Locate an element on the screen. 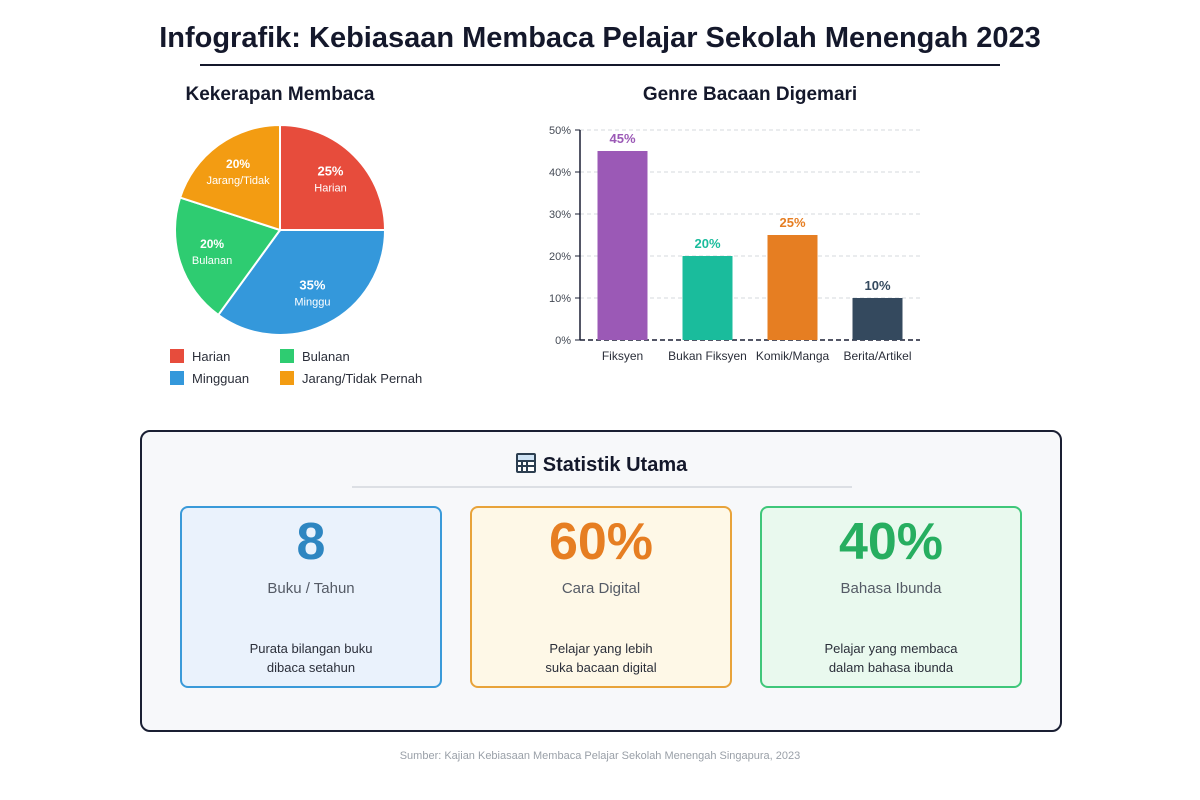  bar-value-label: 25% is located at coordinates (792, 222).